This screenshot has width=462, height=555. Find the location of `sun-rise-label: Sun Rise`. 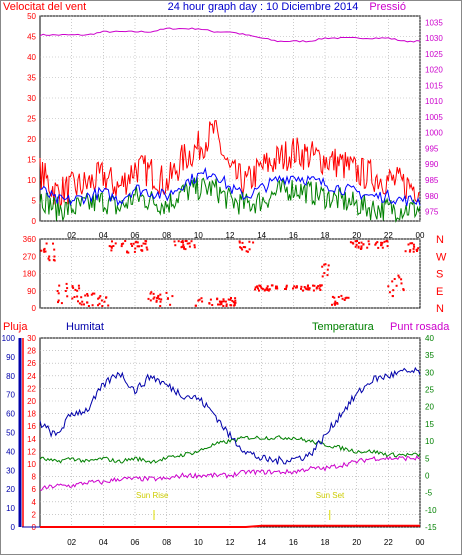

sun-rise-label: Sun Rise is located at coordinates (152, 495).